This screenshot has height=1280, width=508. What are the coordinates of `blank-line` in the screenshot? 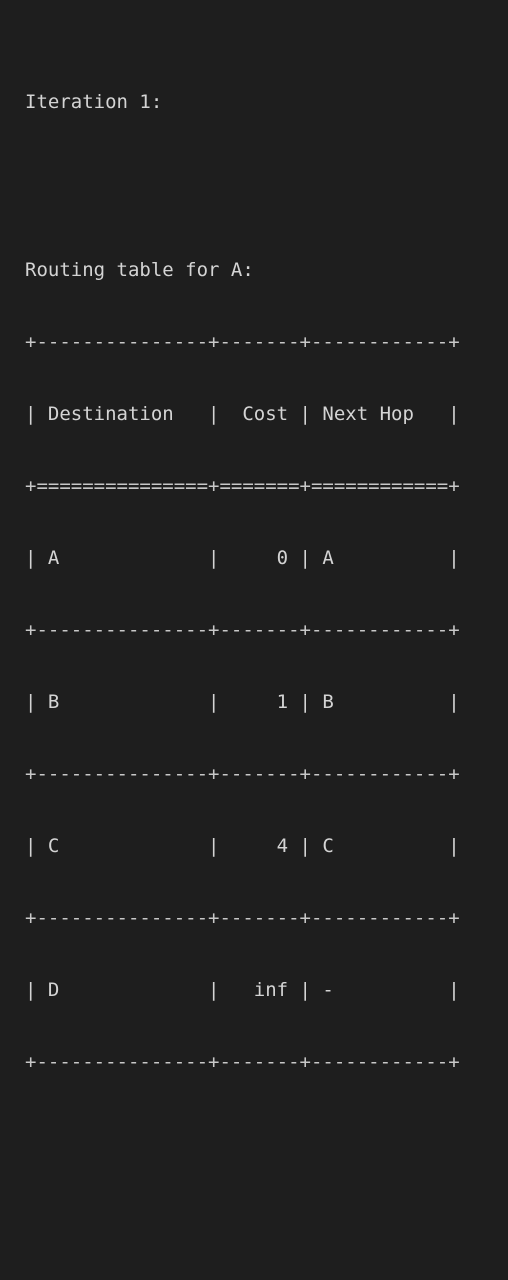 It's located at (260, 1206).